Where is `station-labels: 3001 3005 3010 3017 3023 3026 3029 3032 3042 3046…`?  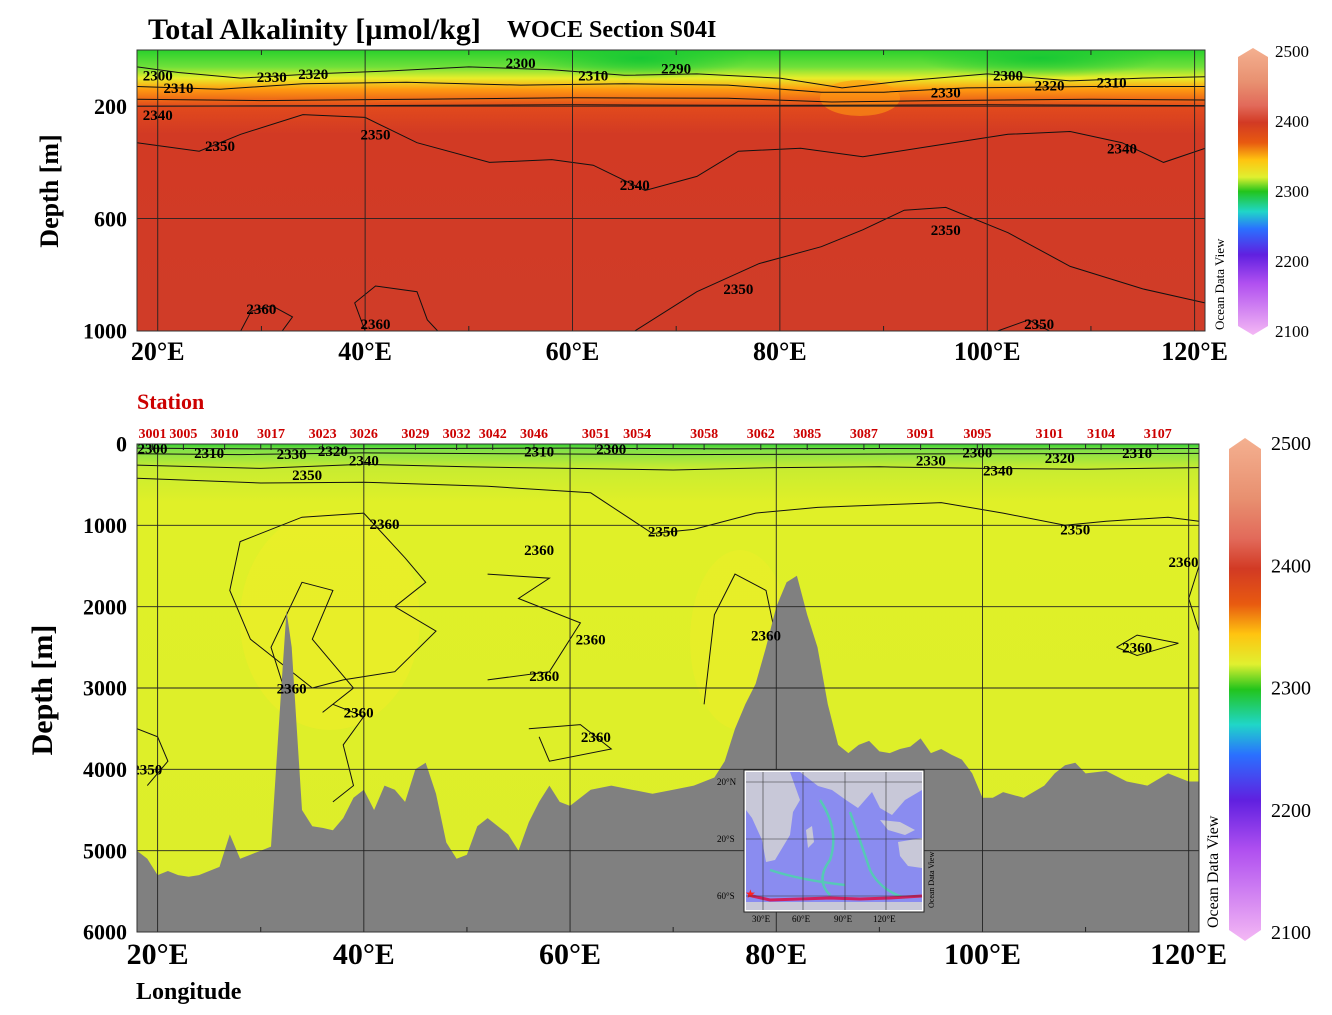
station-labels: 3001 3005 3010 3017 3023 3026 3029 3032 3042 3046… is located at coordinates (654, 434).